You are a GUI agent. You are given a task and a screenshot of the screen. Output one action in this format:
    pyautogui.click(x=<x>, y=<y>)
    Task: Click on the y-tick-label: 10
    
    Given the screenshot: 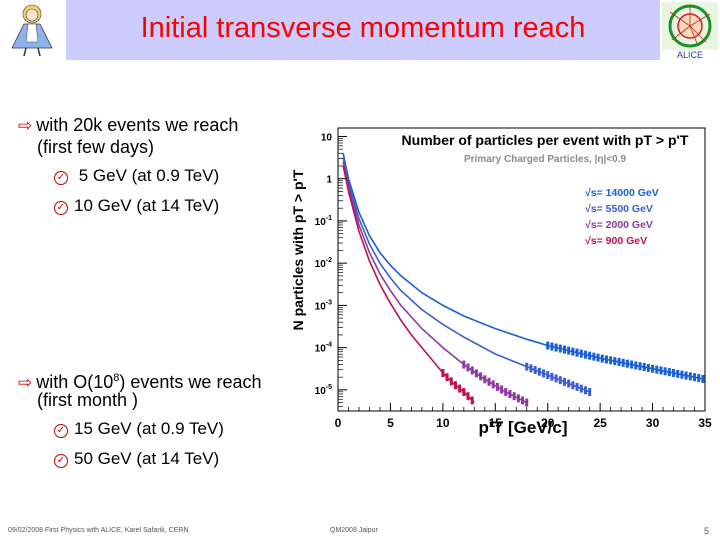 What is the action you would take?
    pyautogui.click(x=327, y=137)
    